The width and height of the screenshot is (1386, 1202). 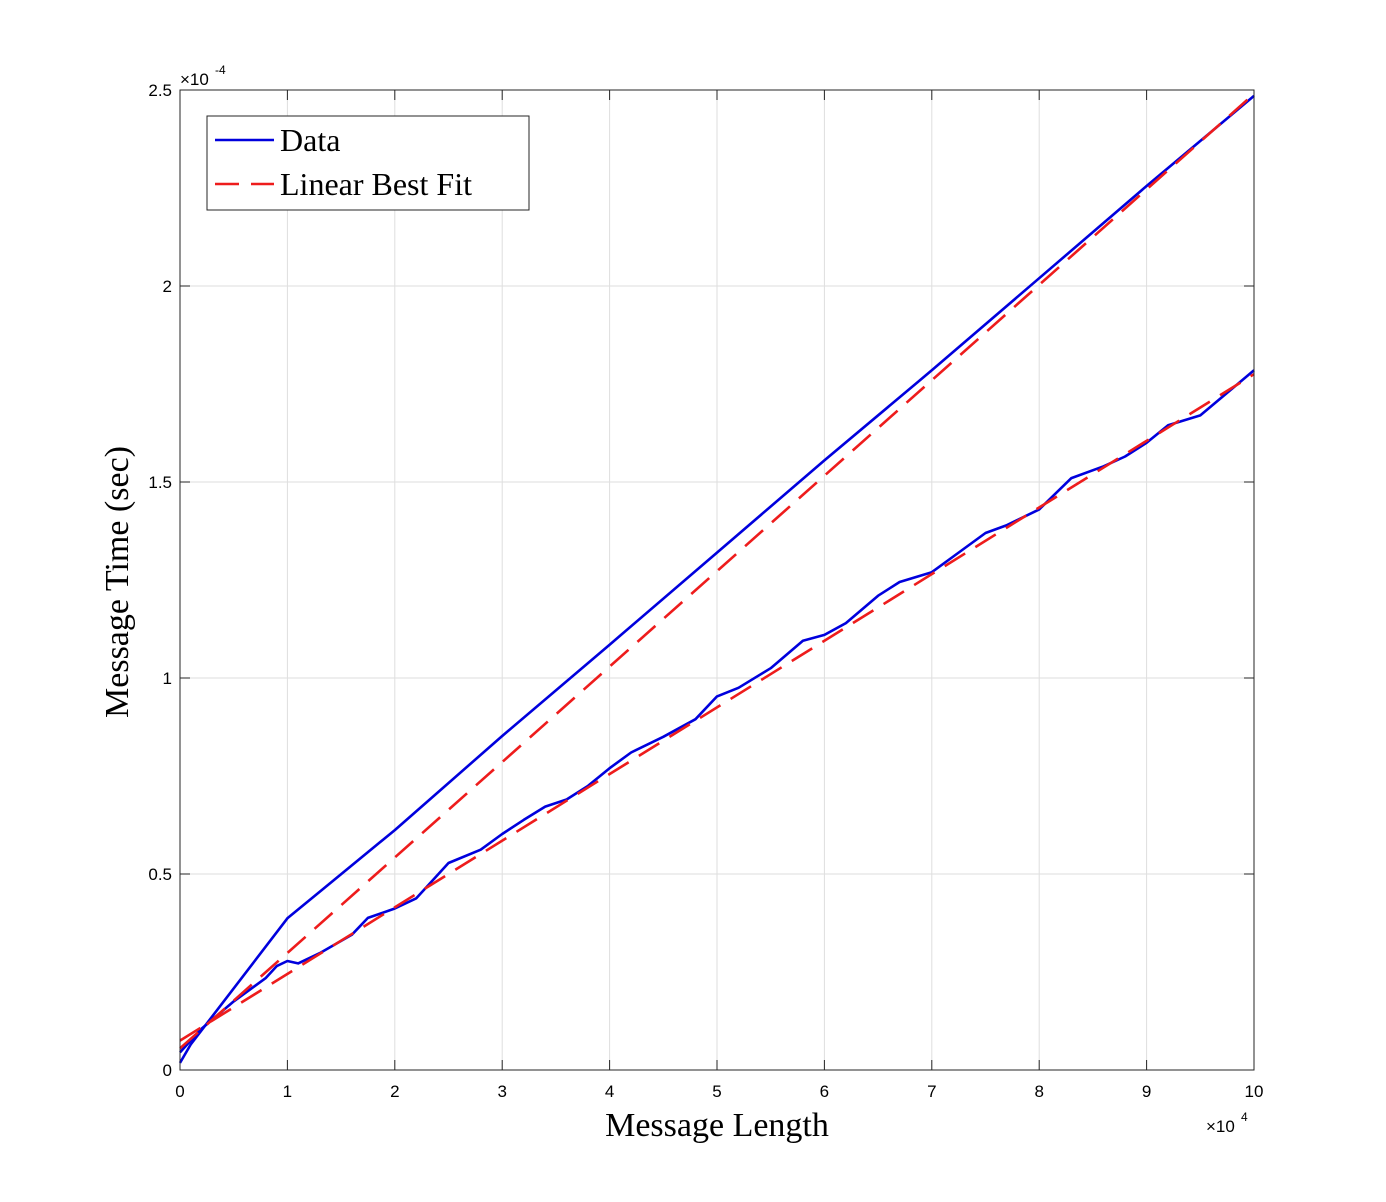 What do you see at coordinates (376, 184) in the screenshot?
I see `legend-label-best-fit: Linear Best Fit` at bounding box center [376, 184].